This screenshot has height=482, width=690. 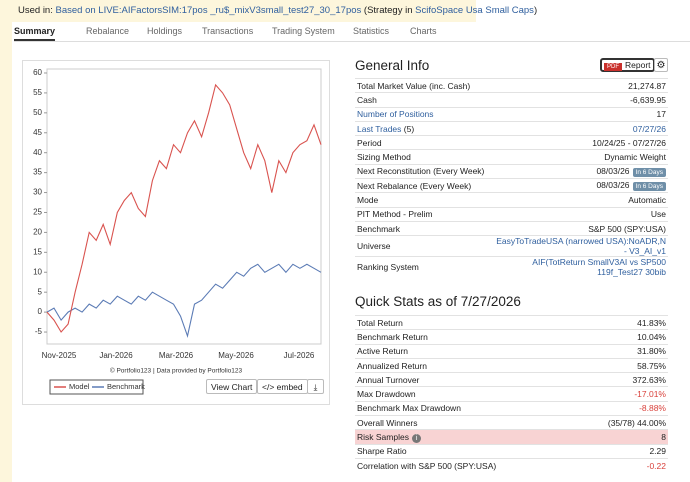 I want to click on row: Overall Winners (35/78) 44.00%, so click(x=511, y=422).